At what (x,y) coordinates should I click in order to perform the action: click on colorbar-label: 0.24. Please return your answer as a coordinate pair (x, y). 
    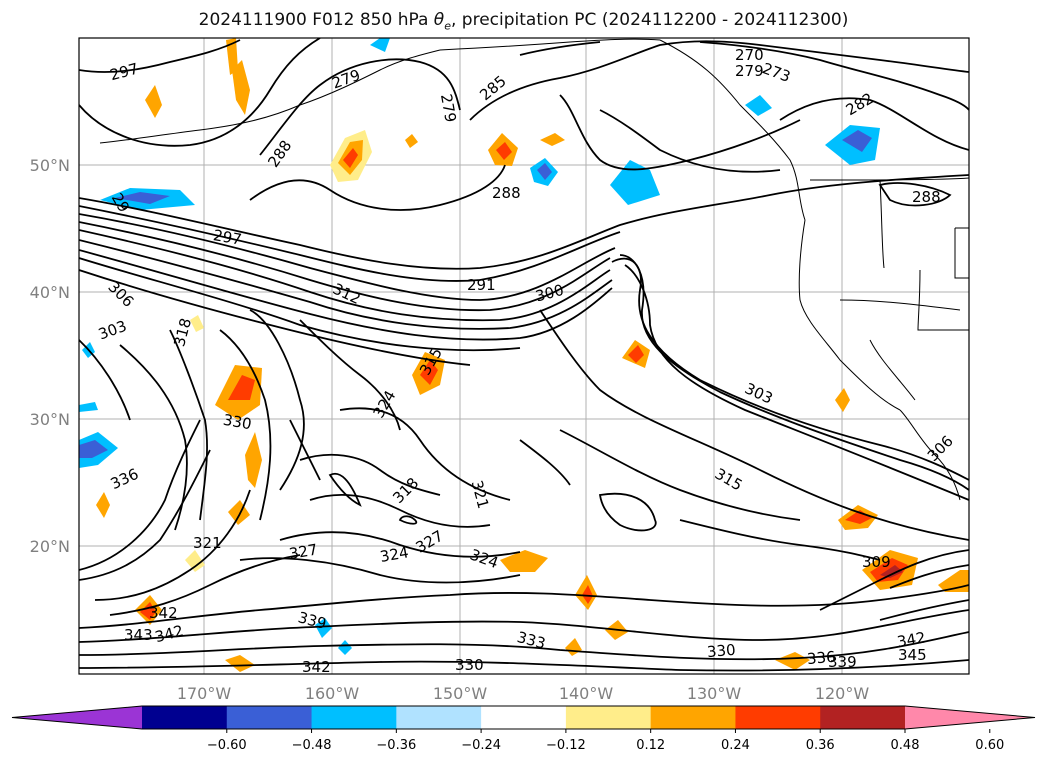
    Looking at the image, I should click on (735, 745).